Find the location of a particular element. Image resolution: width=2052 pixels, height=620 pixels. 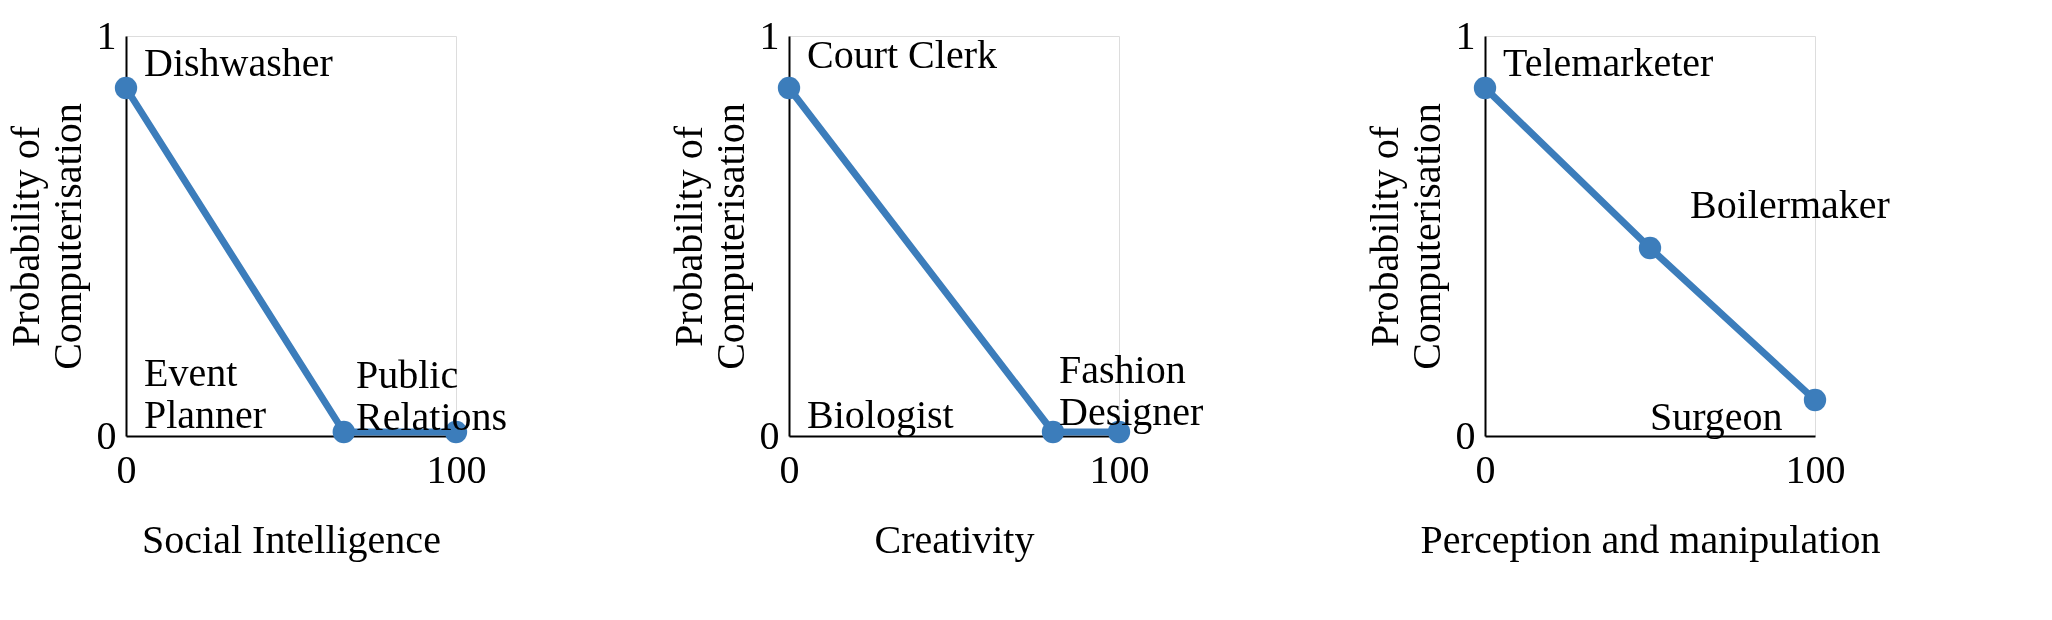

annotation: Dishwasher is located at coordinates (238, 62).